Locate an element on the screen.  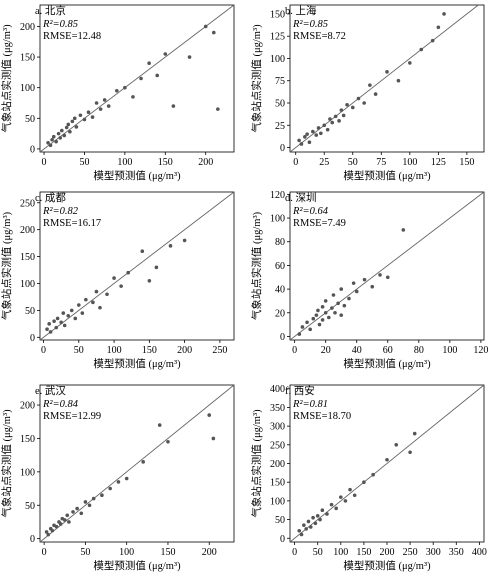
r2-label: R²=0.84 is located at coordinates (60, 404).